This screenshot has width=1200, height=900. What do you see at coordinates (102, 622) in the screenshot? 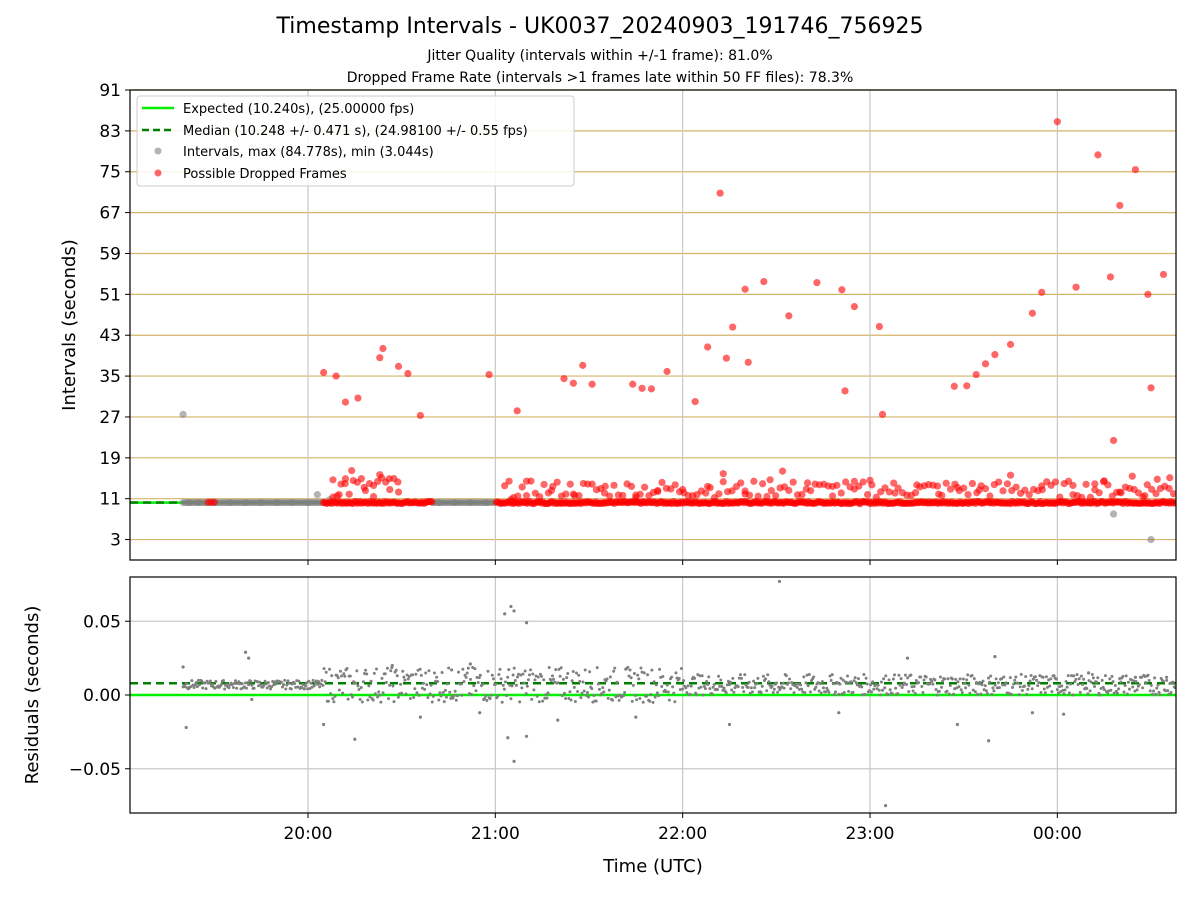
I see `bottom-y-tick-label: 0.05` at bounding box center [102, 622].